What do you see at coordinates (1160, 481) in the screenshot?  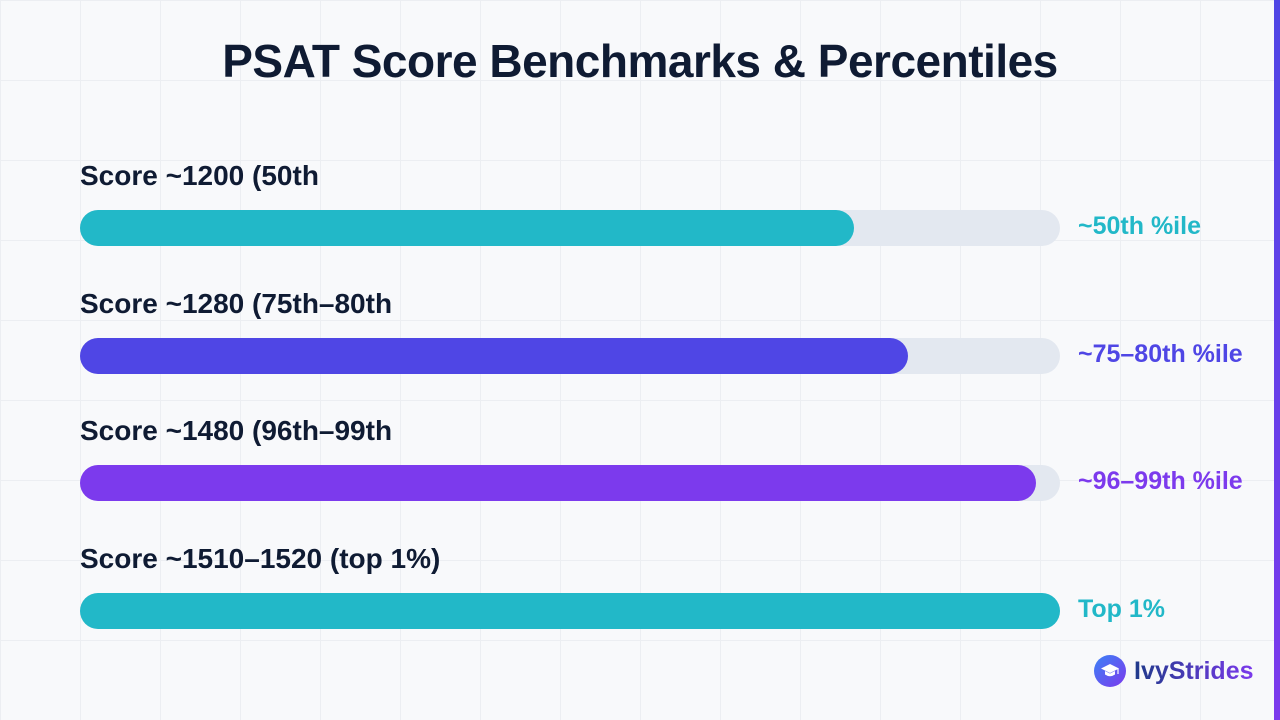 I see `bar-value-label: ~96–99th %ile` at bounding box center [1160, 481].